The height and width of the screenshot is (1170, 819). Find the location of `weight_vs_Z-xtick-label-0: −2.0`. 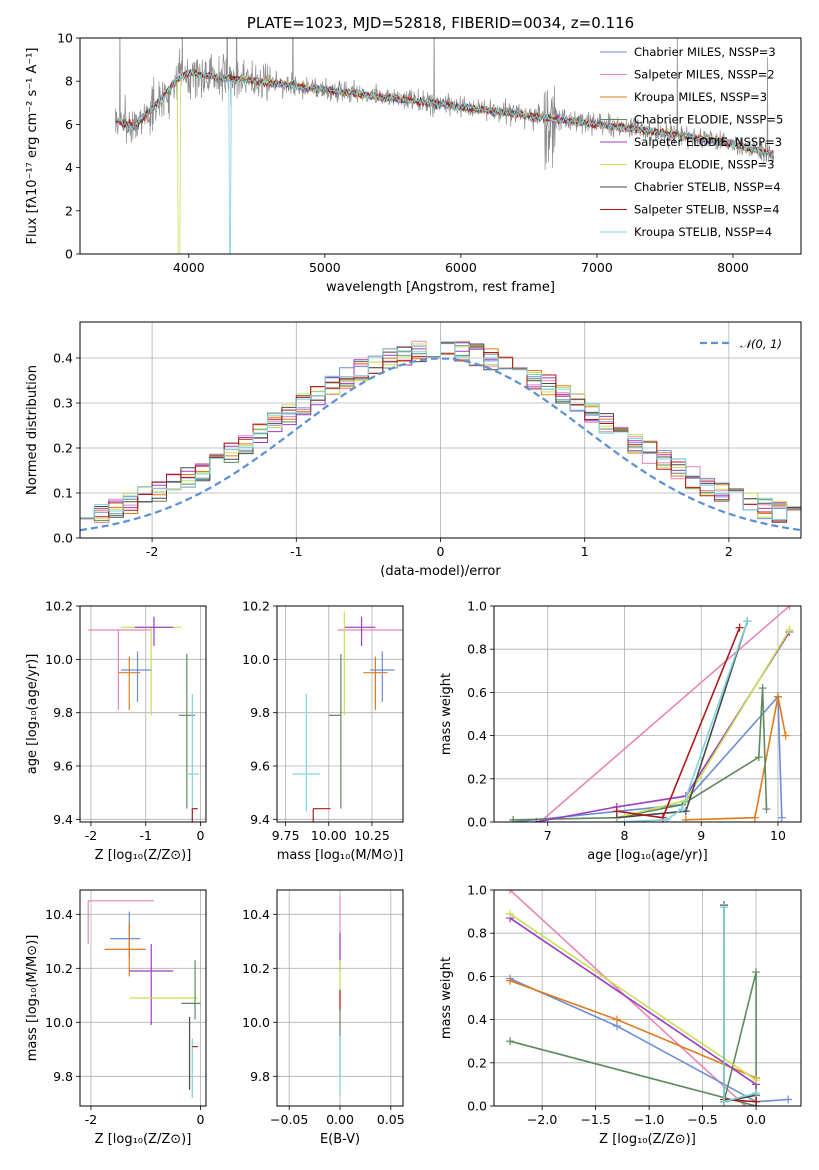

weight_vs_Z-xtick-label-0: −2.0 is located at coordinates (542, 1119).